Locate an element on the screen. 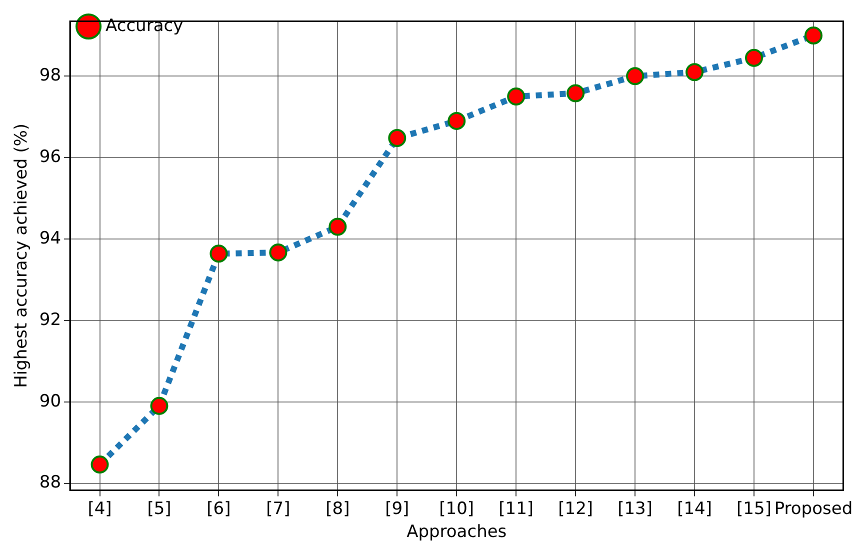 The width and height of the screenshot is (864, 551). x-tick-label: [11] is located at coordinates (516, 508).